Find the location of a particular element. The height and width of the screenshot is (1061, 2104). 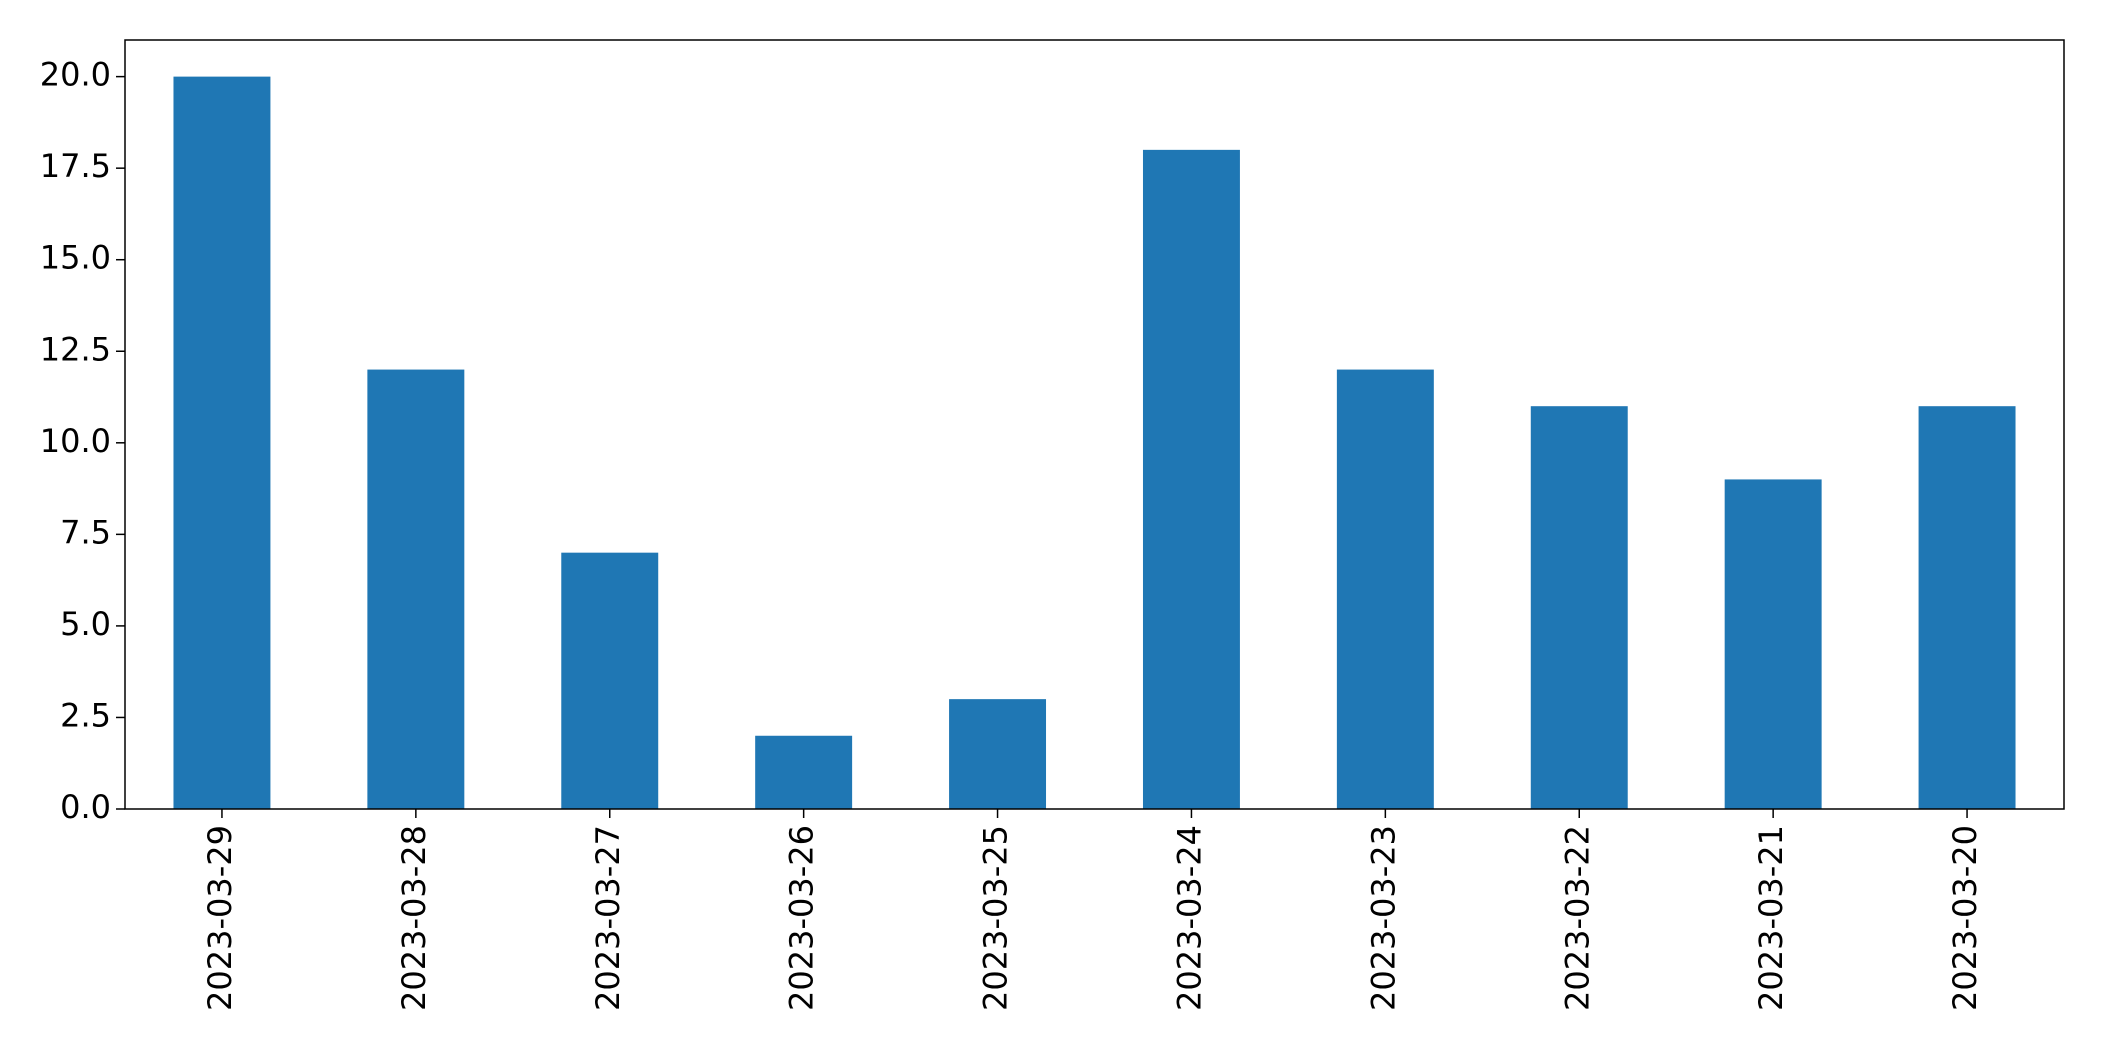

y-tick-label: 17.5 is located at coordinates (75, 166).